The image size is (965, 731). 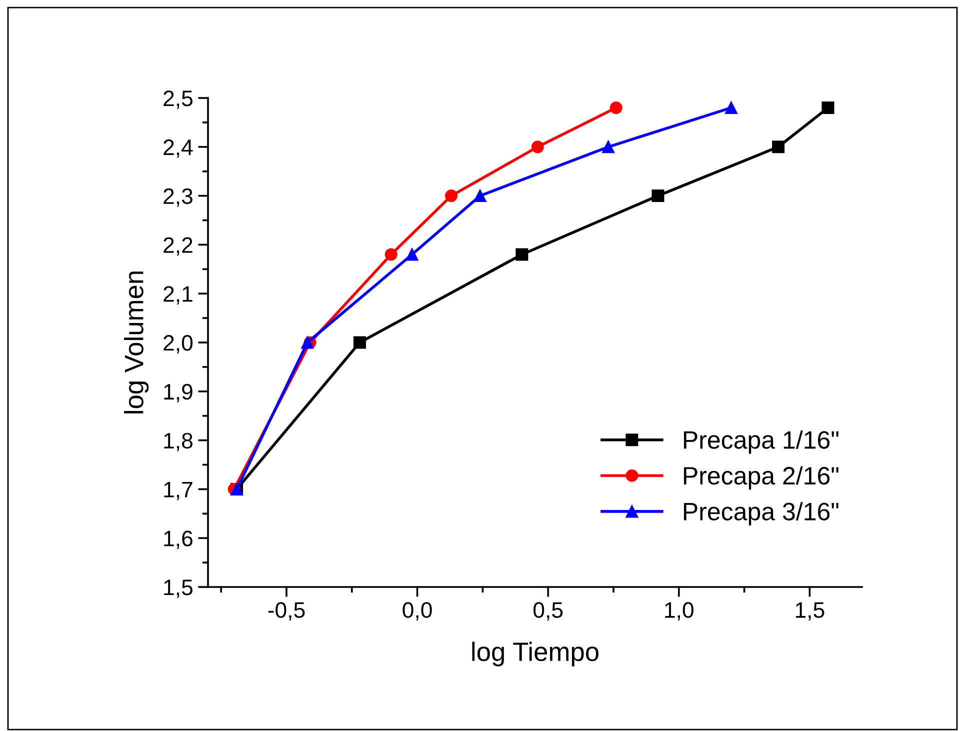 What do you see at coordinates (178, 393) in the screenshot?
I see `y-tick-label: 1,9` at bounding box center [178, 393].